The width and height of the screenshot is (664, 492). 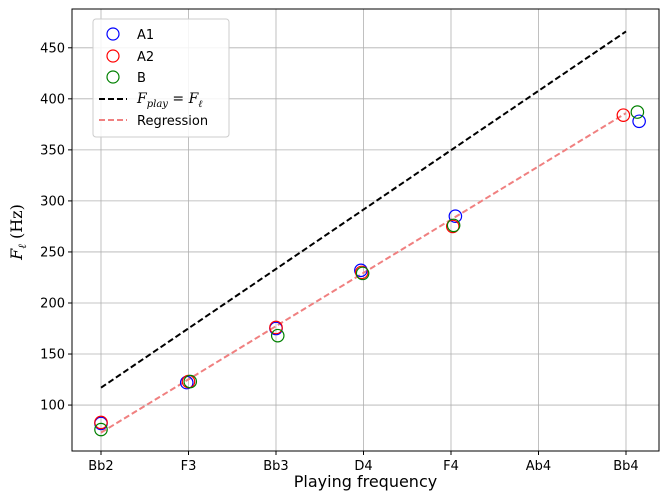 What do you see at coordinates (18, 232) in the screenshot?
I see `y-axis-label: Fℓ (Hz)` at bounding box center [18, 232].